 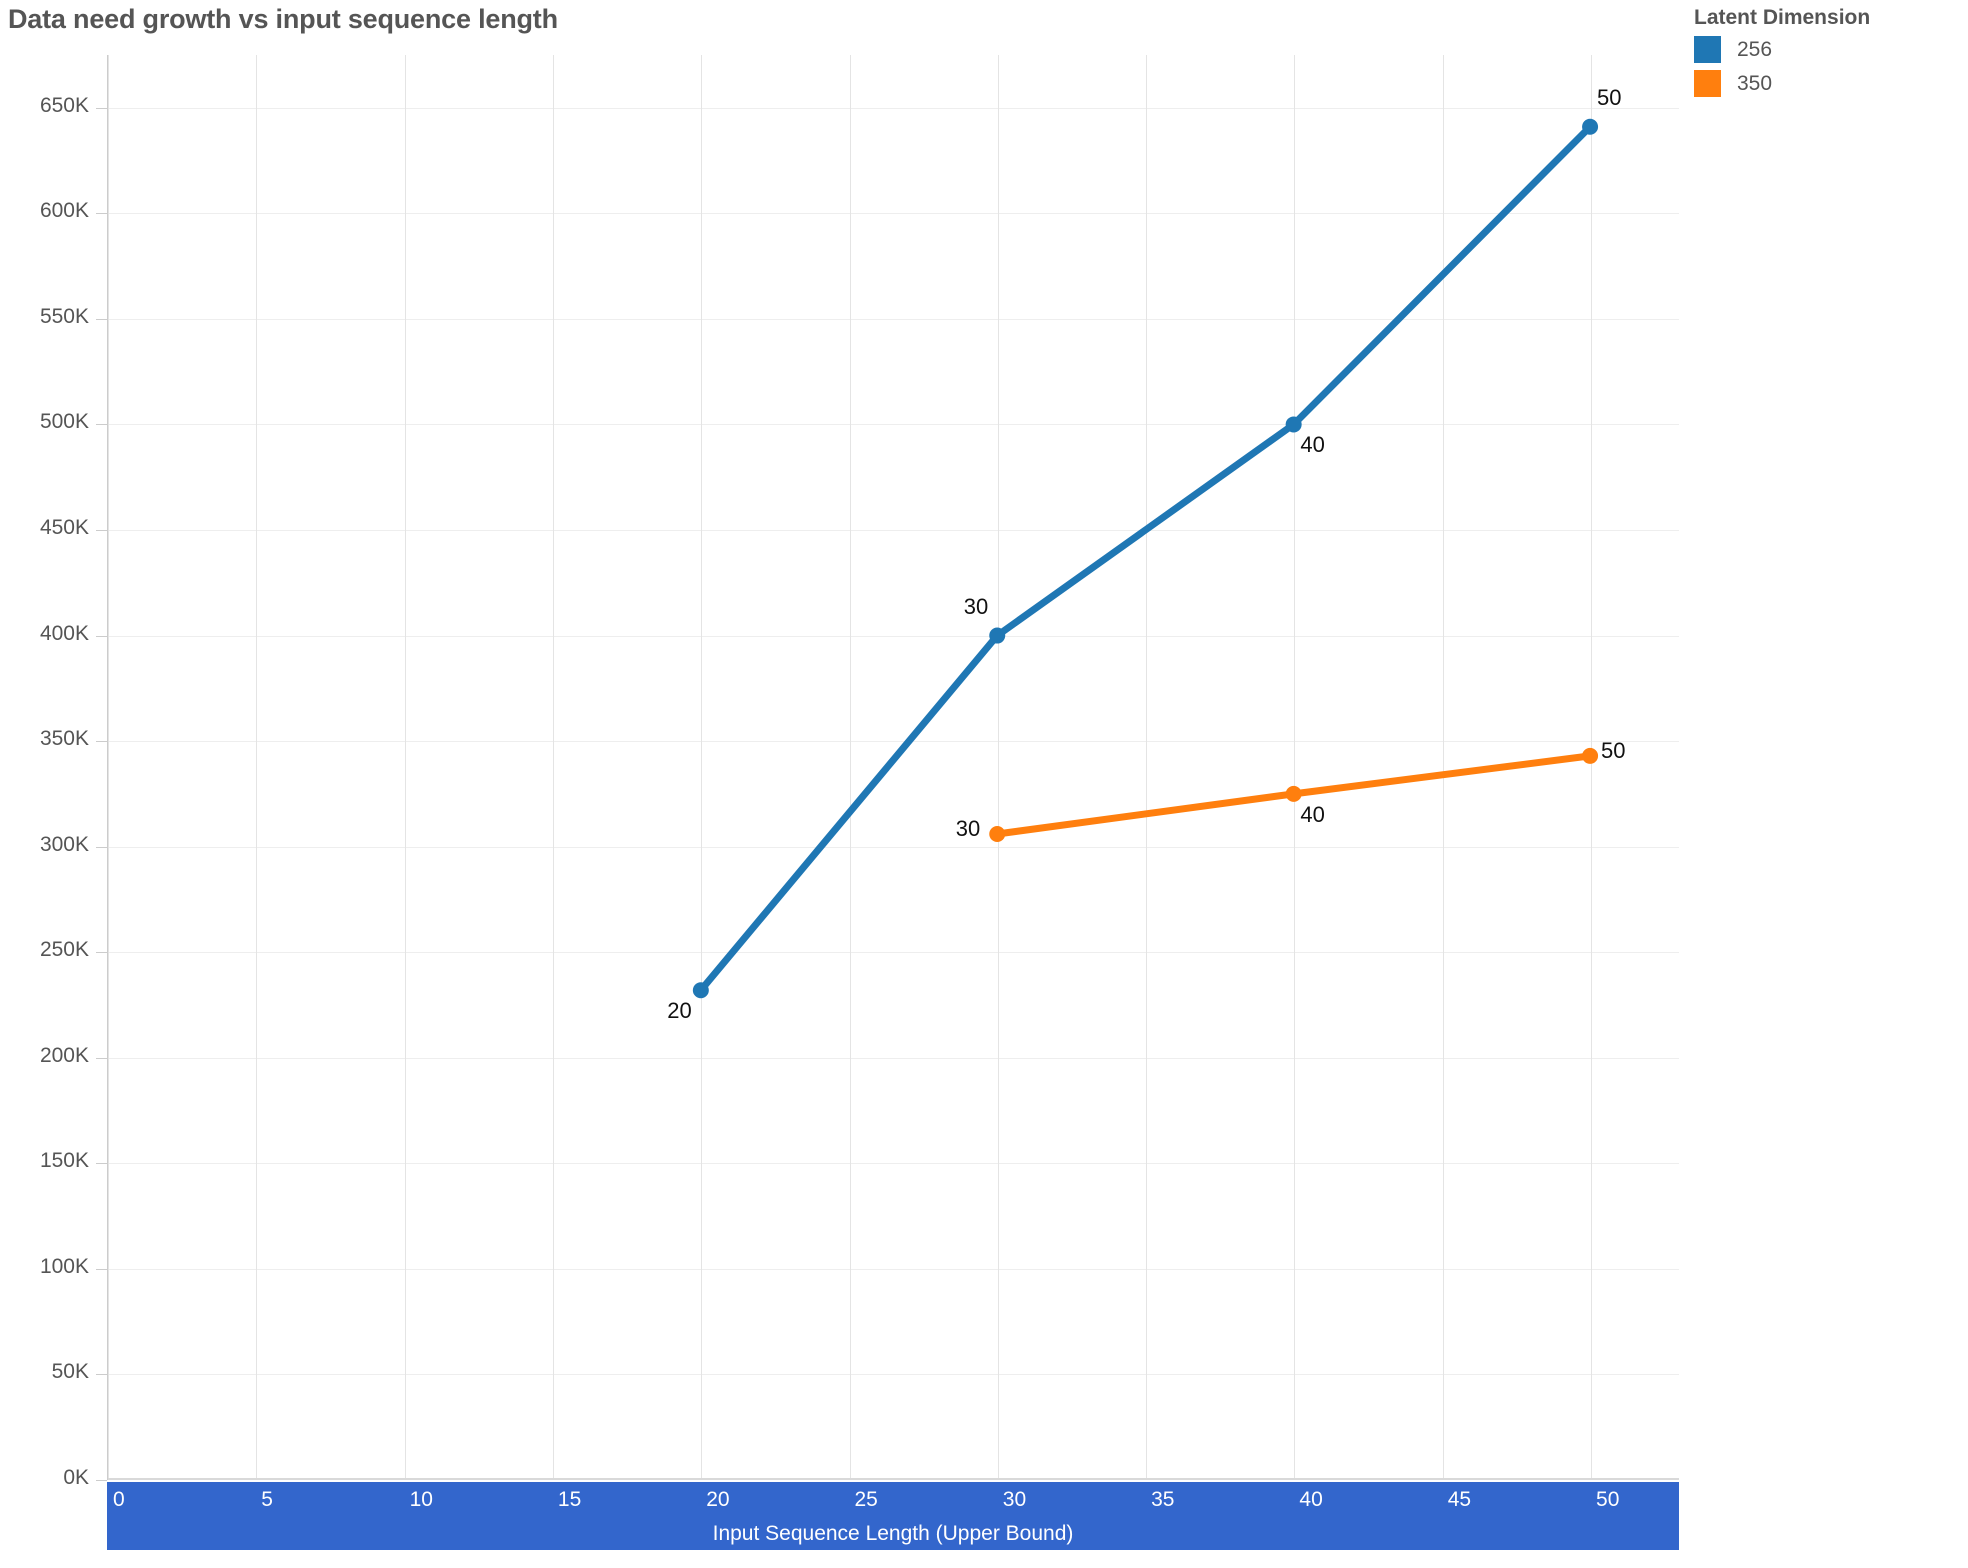 I want to click on legend-item-label: 350, so click(x=1755, y=83).